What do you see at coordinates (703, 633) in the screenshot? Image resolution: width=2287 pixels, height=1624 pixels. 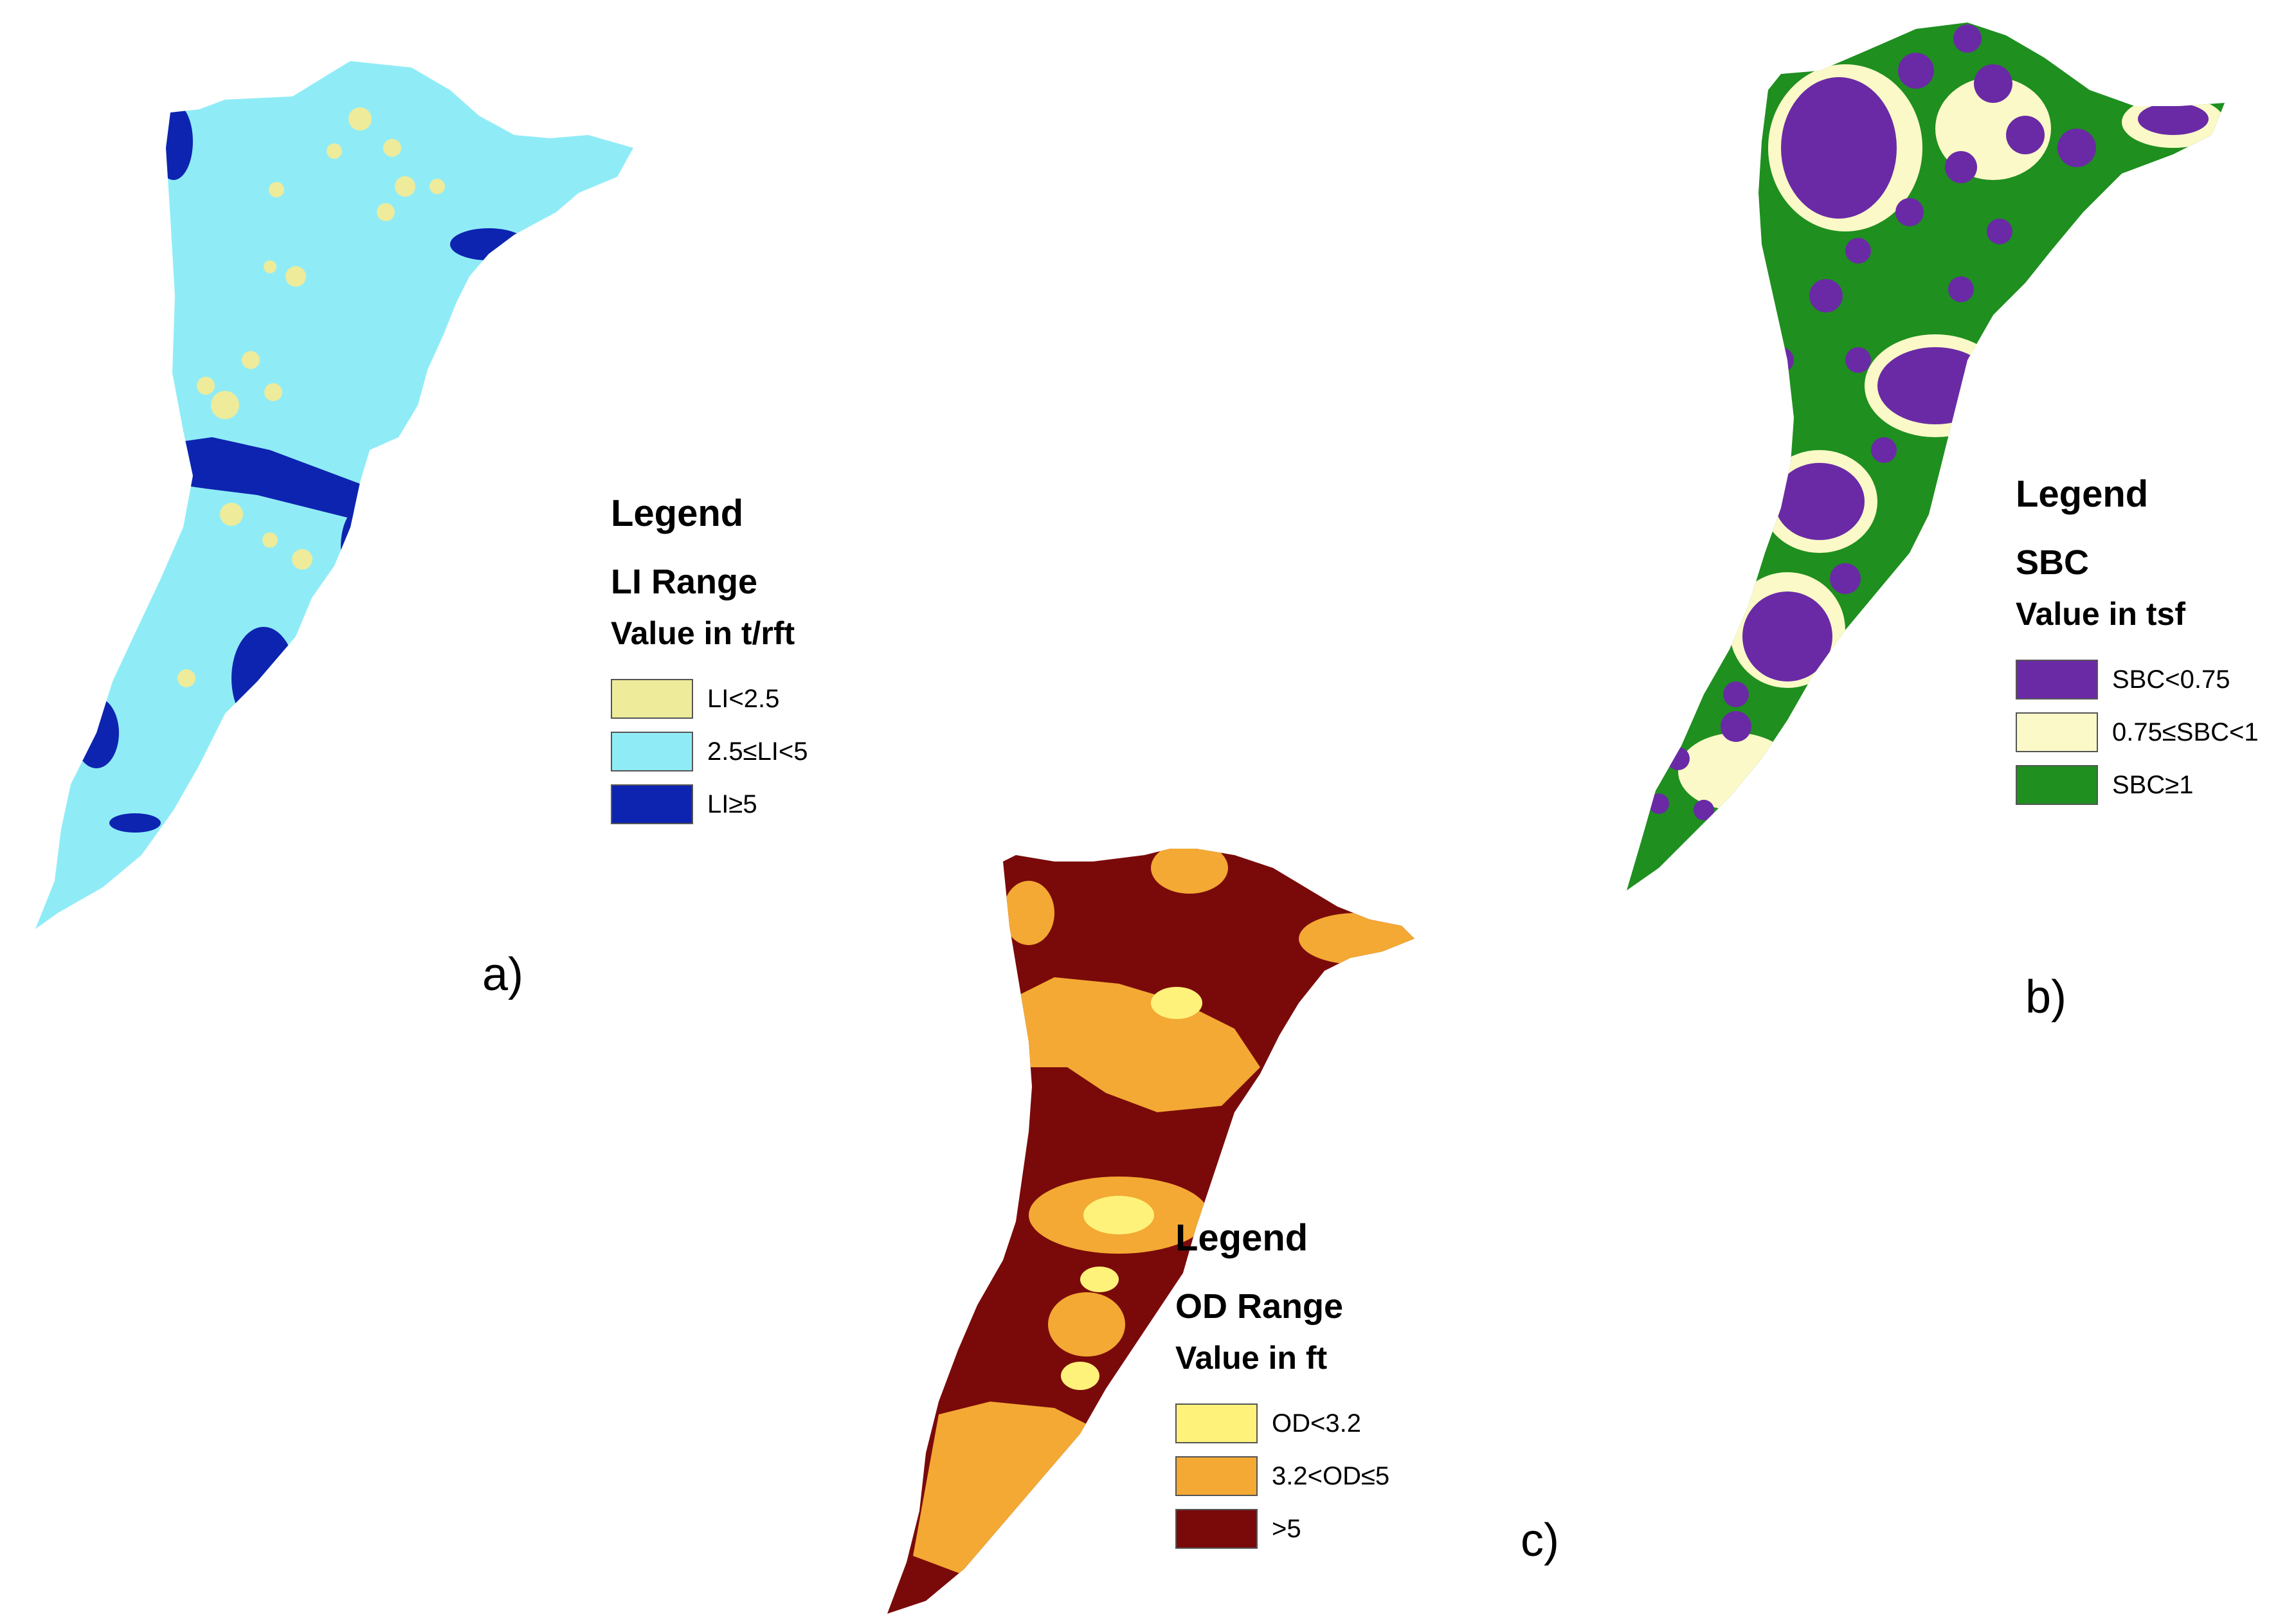 I see `legend-unit: Value in t/rft` at bounding box center [703, 633].